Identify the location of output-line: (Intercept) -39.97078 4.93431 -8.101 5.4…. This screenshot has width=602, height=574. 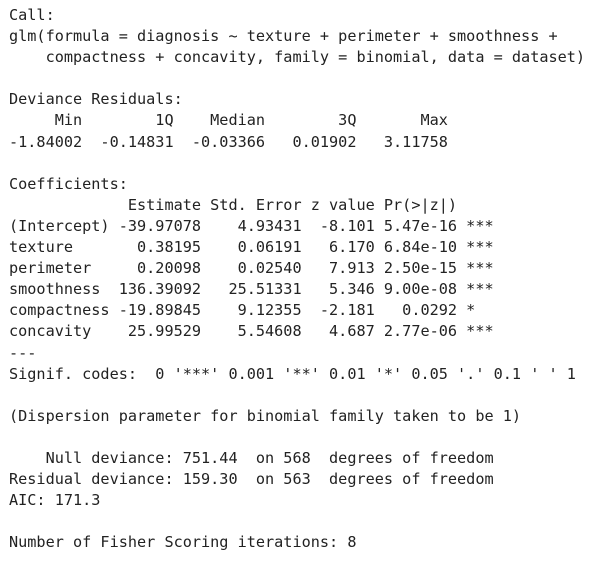
(251, 225).